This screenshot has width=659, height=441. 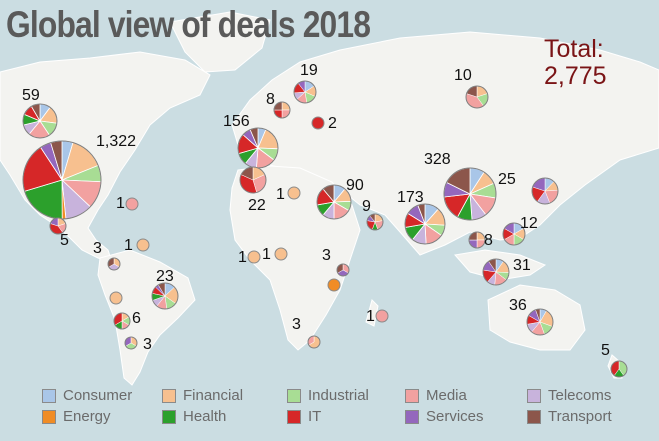 I want to click on legend-item-telecoms: Telecoms, so click(x=569, y=395).